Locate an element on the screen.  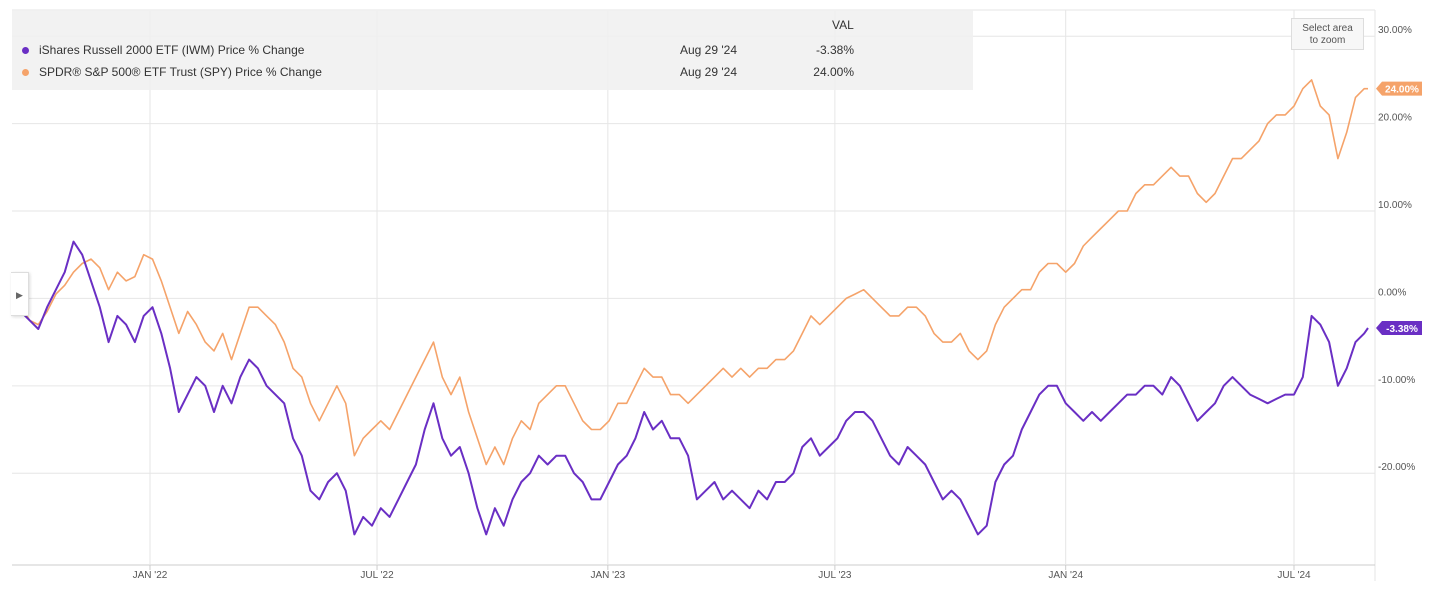
end-label-spy: 24.00% is located at coordinates (1399, 88).